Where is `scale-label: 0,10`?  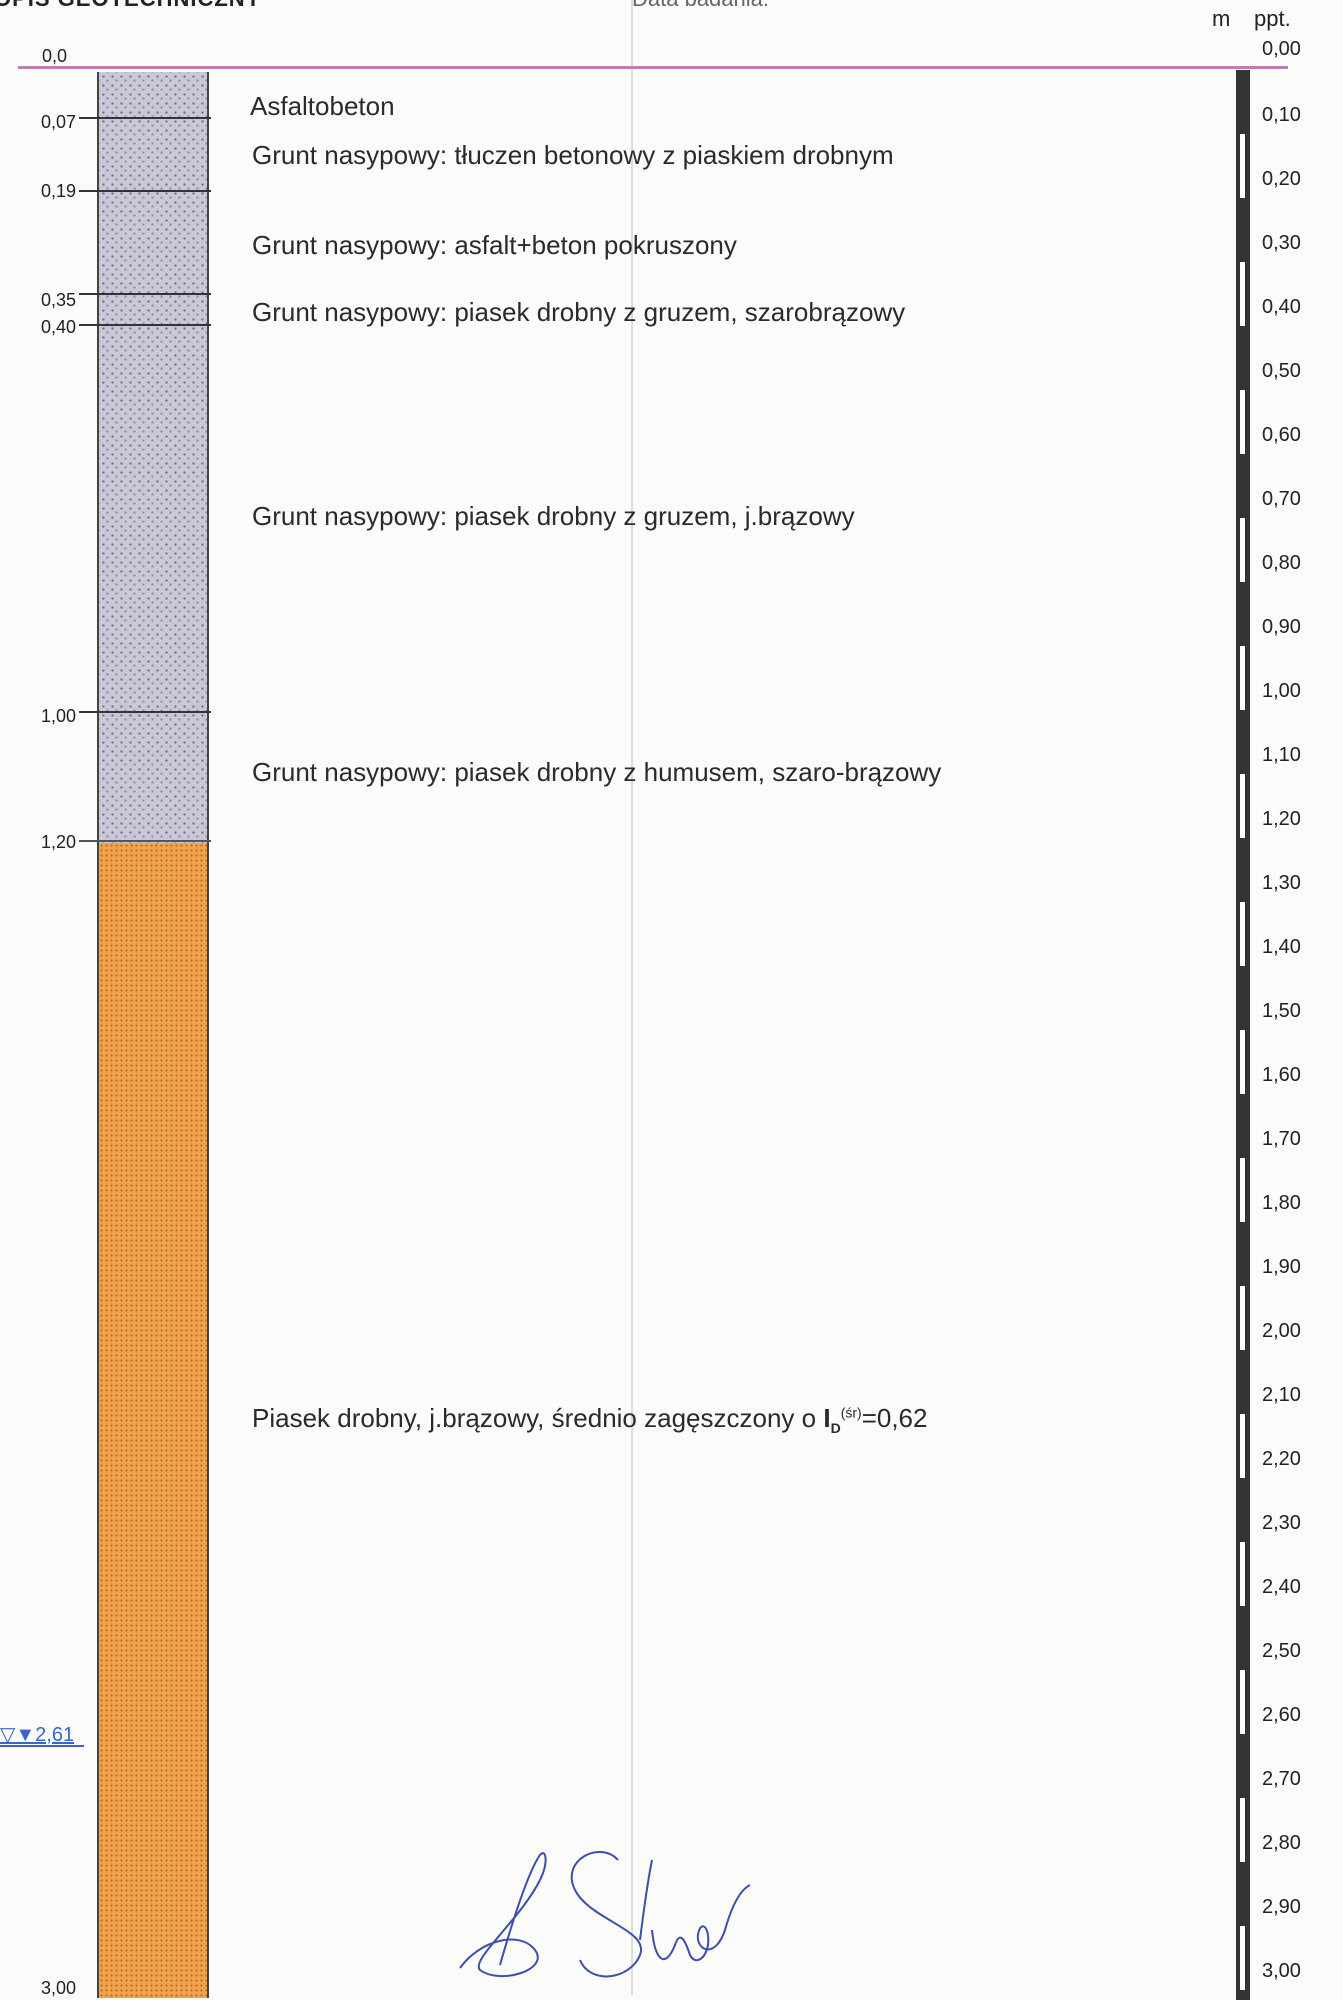 scale-label: 0,10 is located at coordinates (1281, 115).